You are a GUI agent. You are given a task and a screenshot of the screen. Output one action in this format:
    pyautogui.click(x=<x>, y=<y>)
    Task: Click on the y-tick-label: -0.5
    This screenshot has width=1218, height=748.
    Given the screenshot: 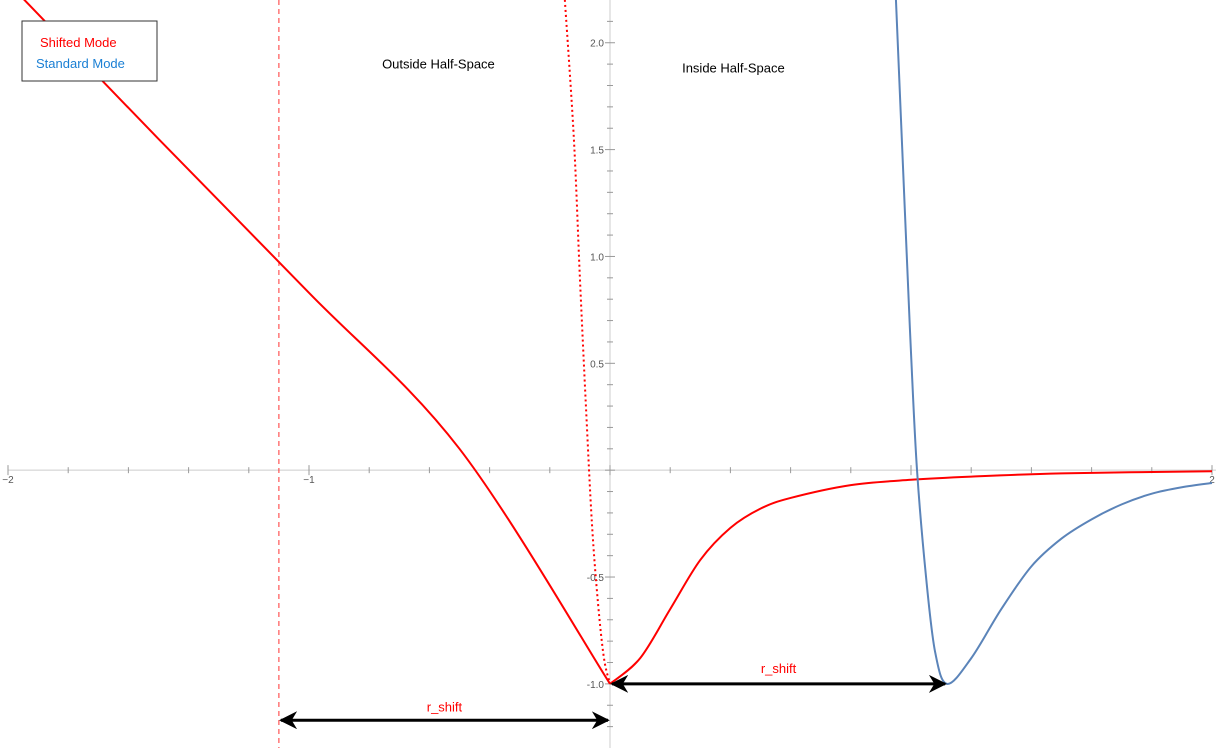 What is the action you would take?
    pyautogui.click(x=596, y=578)
    